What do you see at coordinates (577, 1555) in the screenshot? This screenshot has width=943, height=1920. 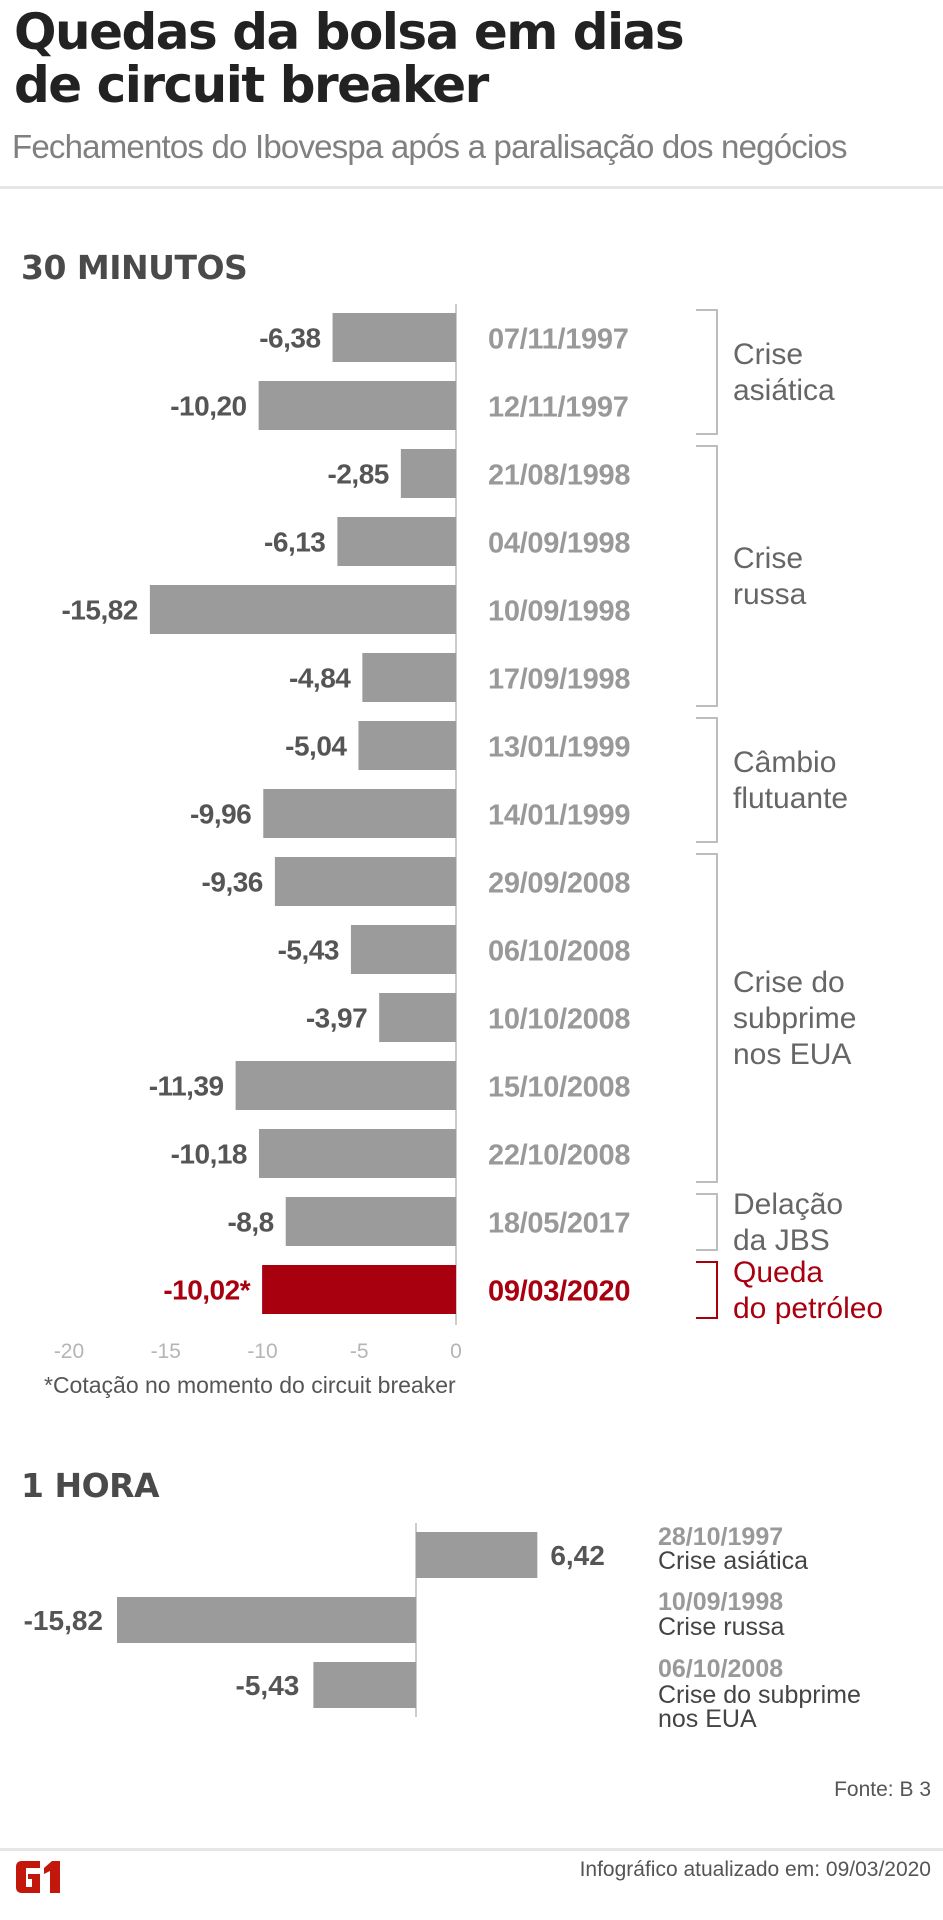 I see `value-label: 6,42` at bounding box center [577, 1555].